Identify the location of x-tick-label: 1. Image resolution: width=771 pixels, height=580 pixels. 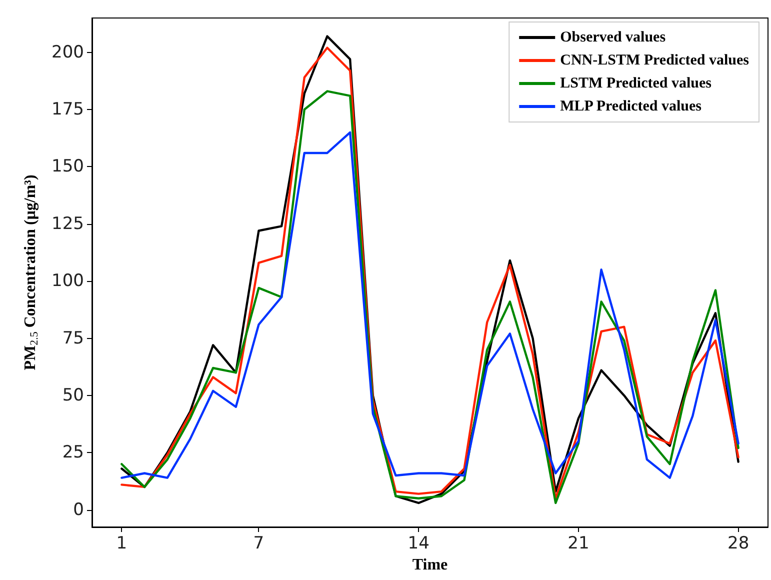
(122, 544).